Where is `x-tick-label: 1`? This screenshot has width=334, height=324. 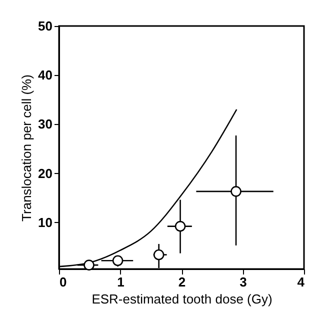 x-tick-label: 1 is located at coordinates (120, 282).